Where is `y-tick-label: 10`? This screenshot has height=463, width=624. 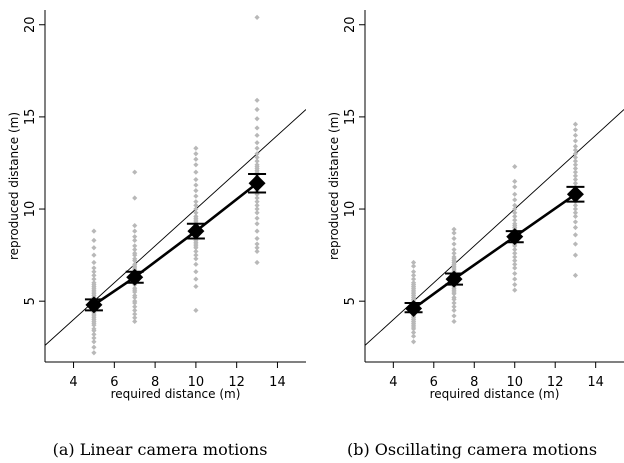 y-tick-label: 10 is located at coordinates (350, 209).